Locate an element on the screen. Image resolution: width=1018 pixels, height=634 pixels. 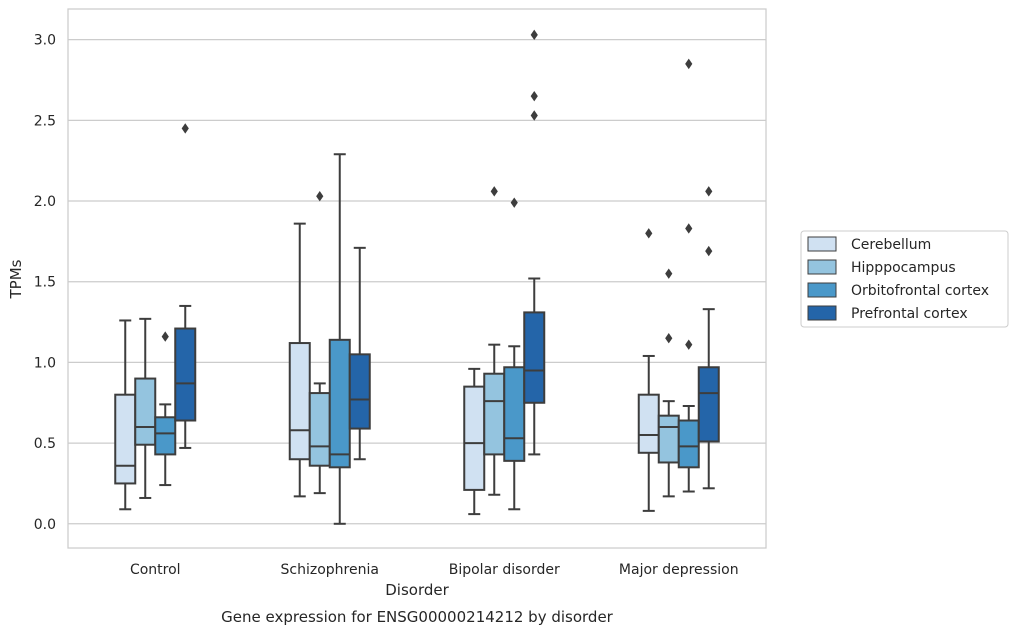
y-tick-labels: 0.0 0.5 1.0 1.5 2.0 2.5 3.0 is located at coordinates (45, 283).